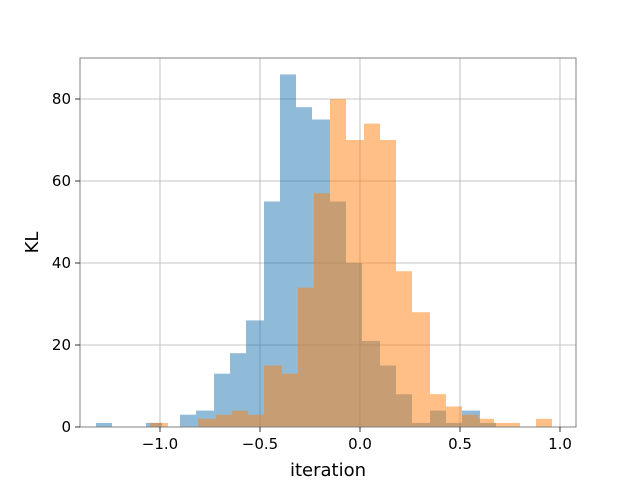 Image resolution: width=640 pixels, height=480 pixels. Describe the element at coordinates (260, 444) in the screenshot. I see `x-tick-label: −0.5` at that location.